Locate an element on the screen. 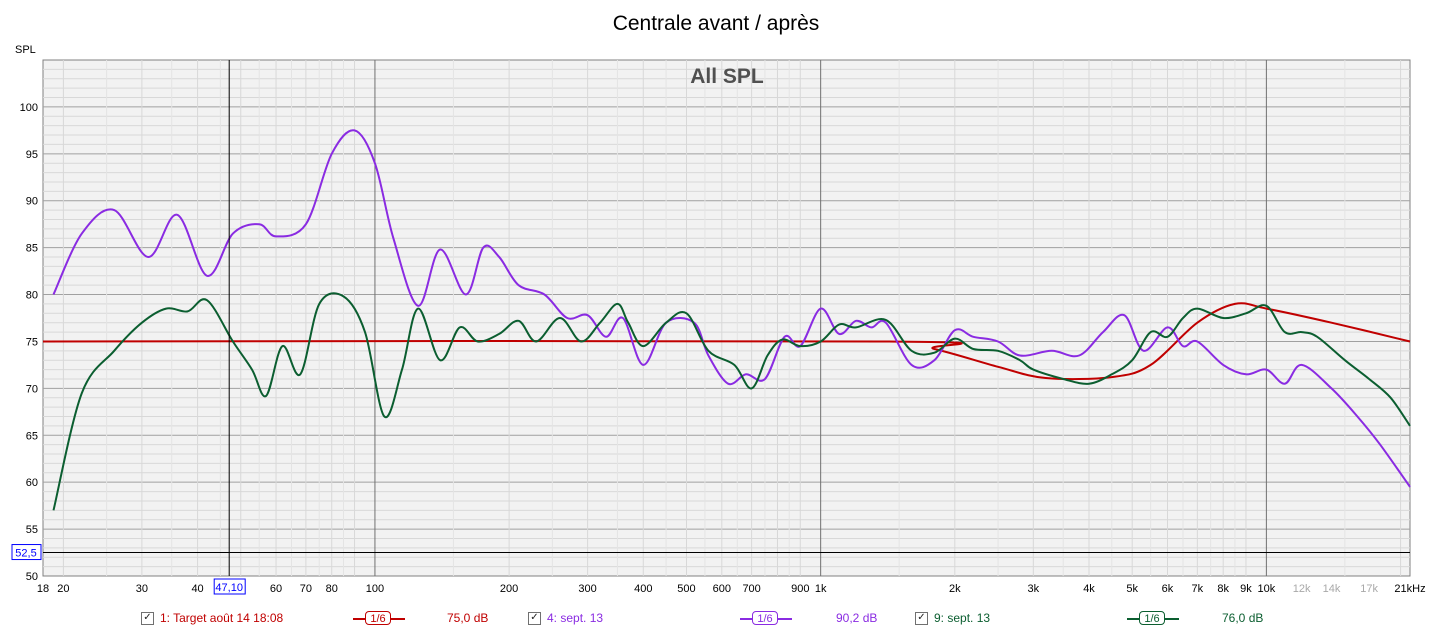 This screenshot has width=1433, height=632. y-axis-label: SPL is located at coordinates (25, 50).